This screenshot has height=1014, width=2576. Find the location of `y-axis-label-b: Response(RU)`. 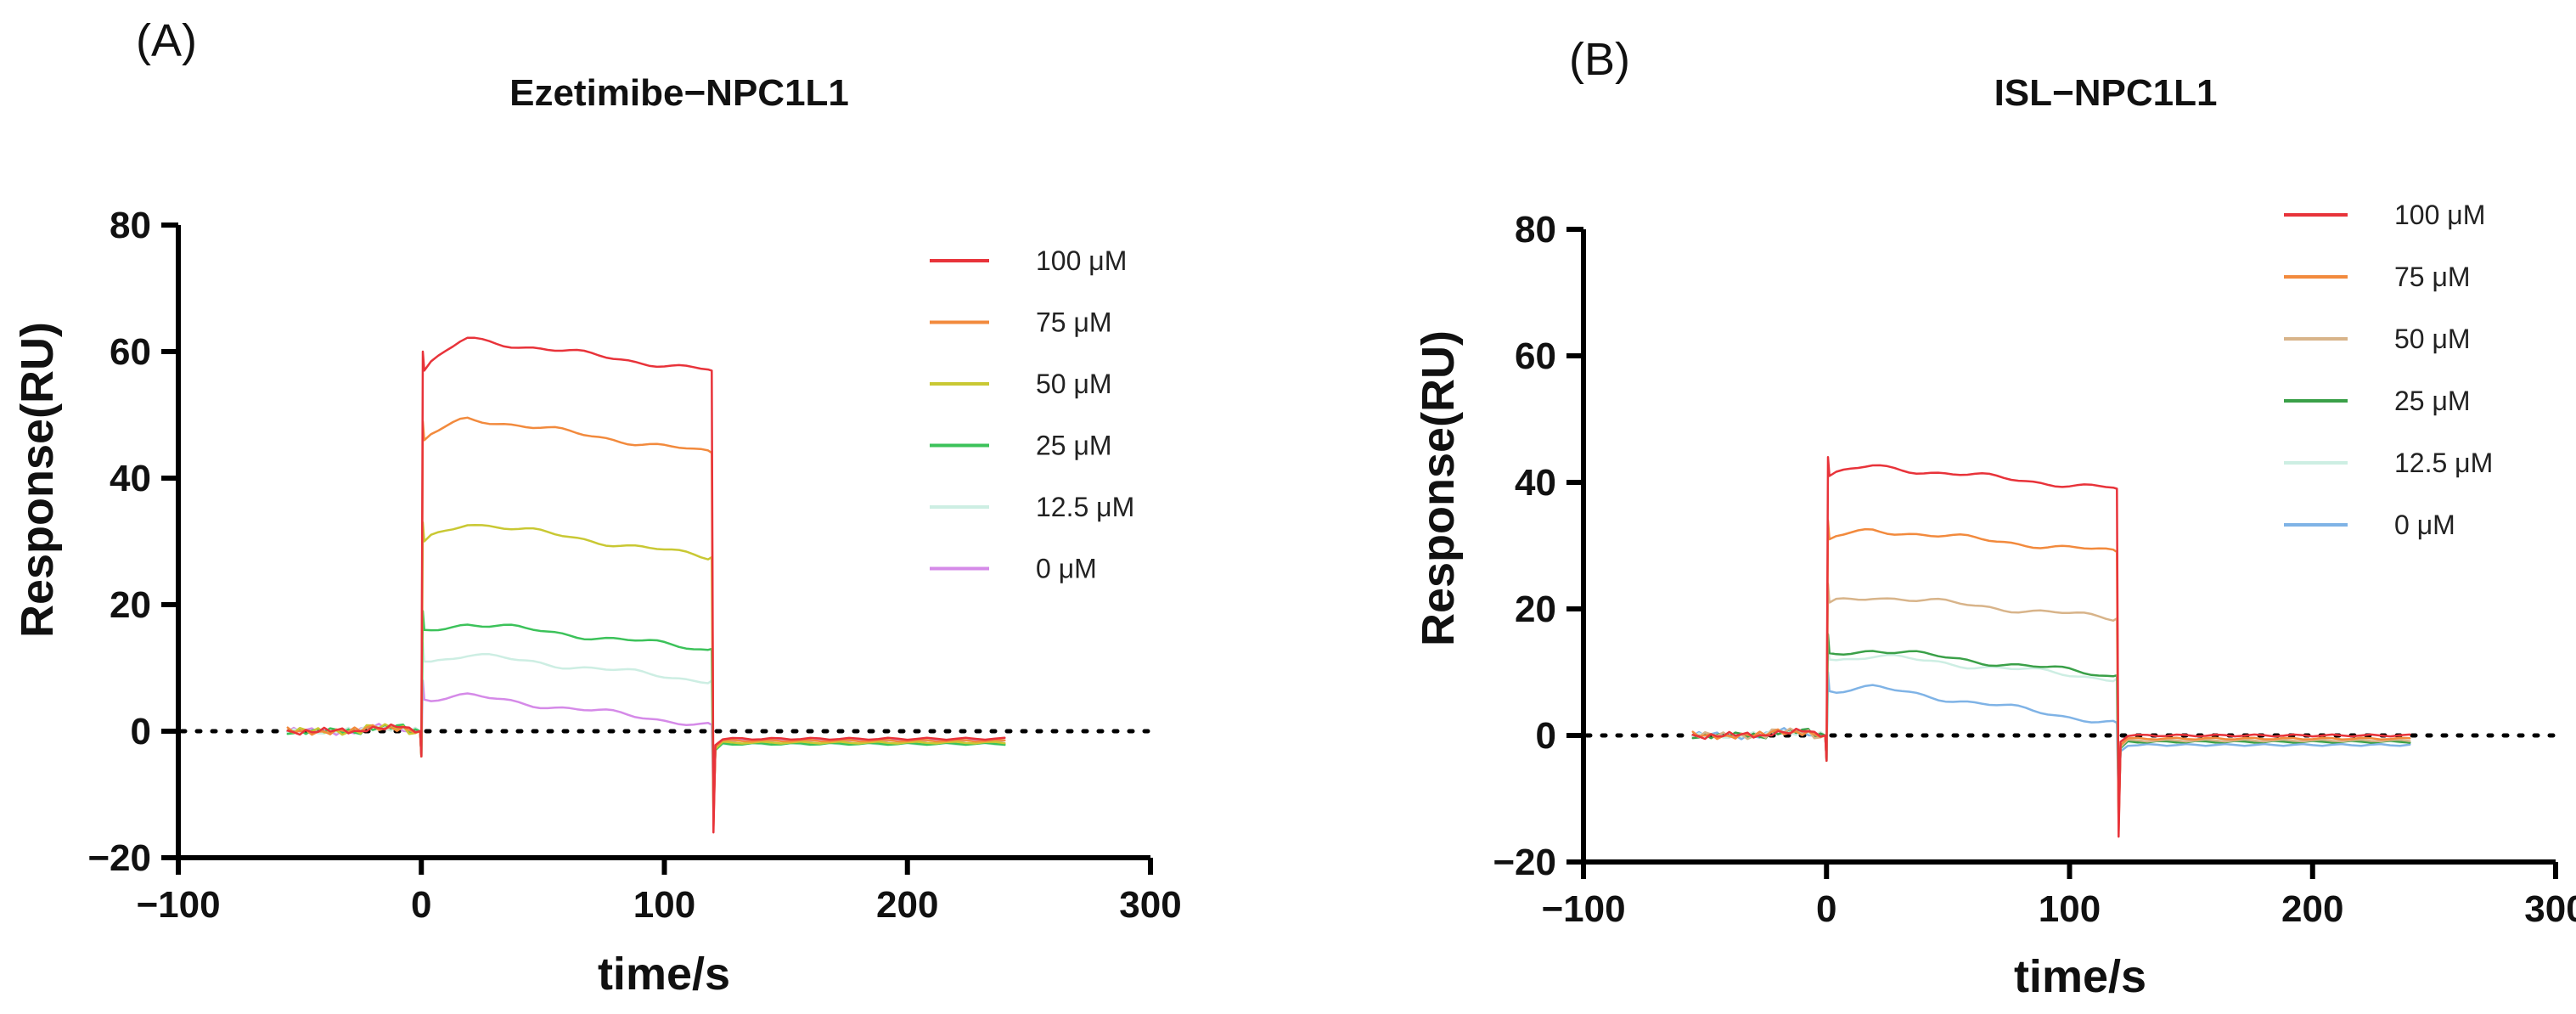

y-axis-label-b: Response(RU) is located at coordinates (1438, 488).